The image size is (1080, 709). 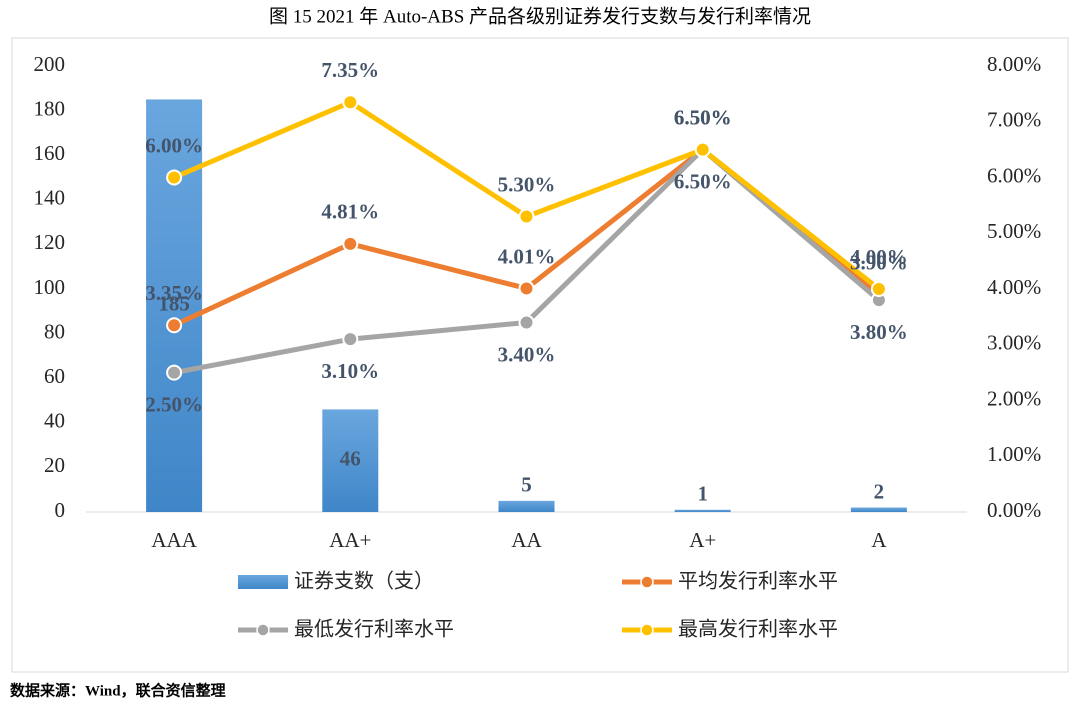 I want to click on y-tick-label: 180, so click(x=50, y=108).